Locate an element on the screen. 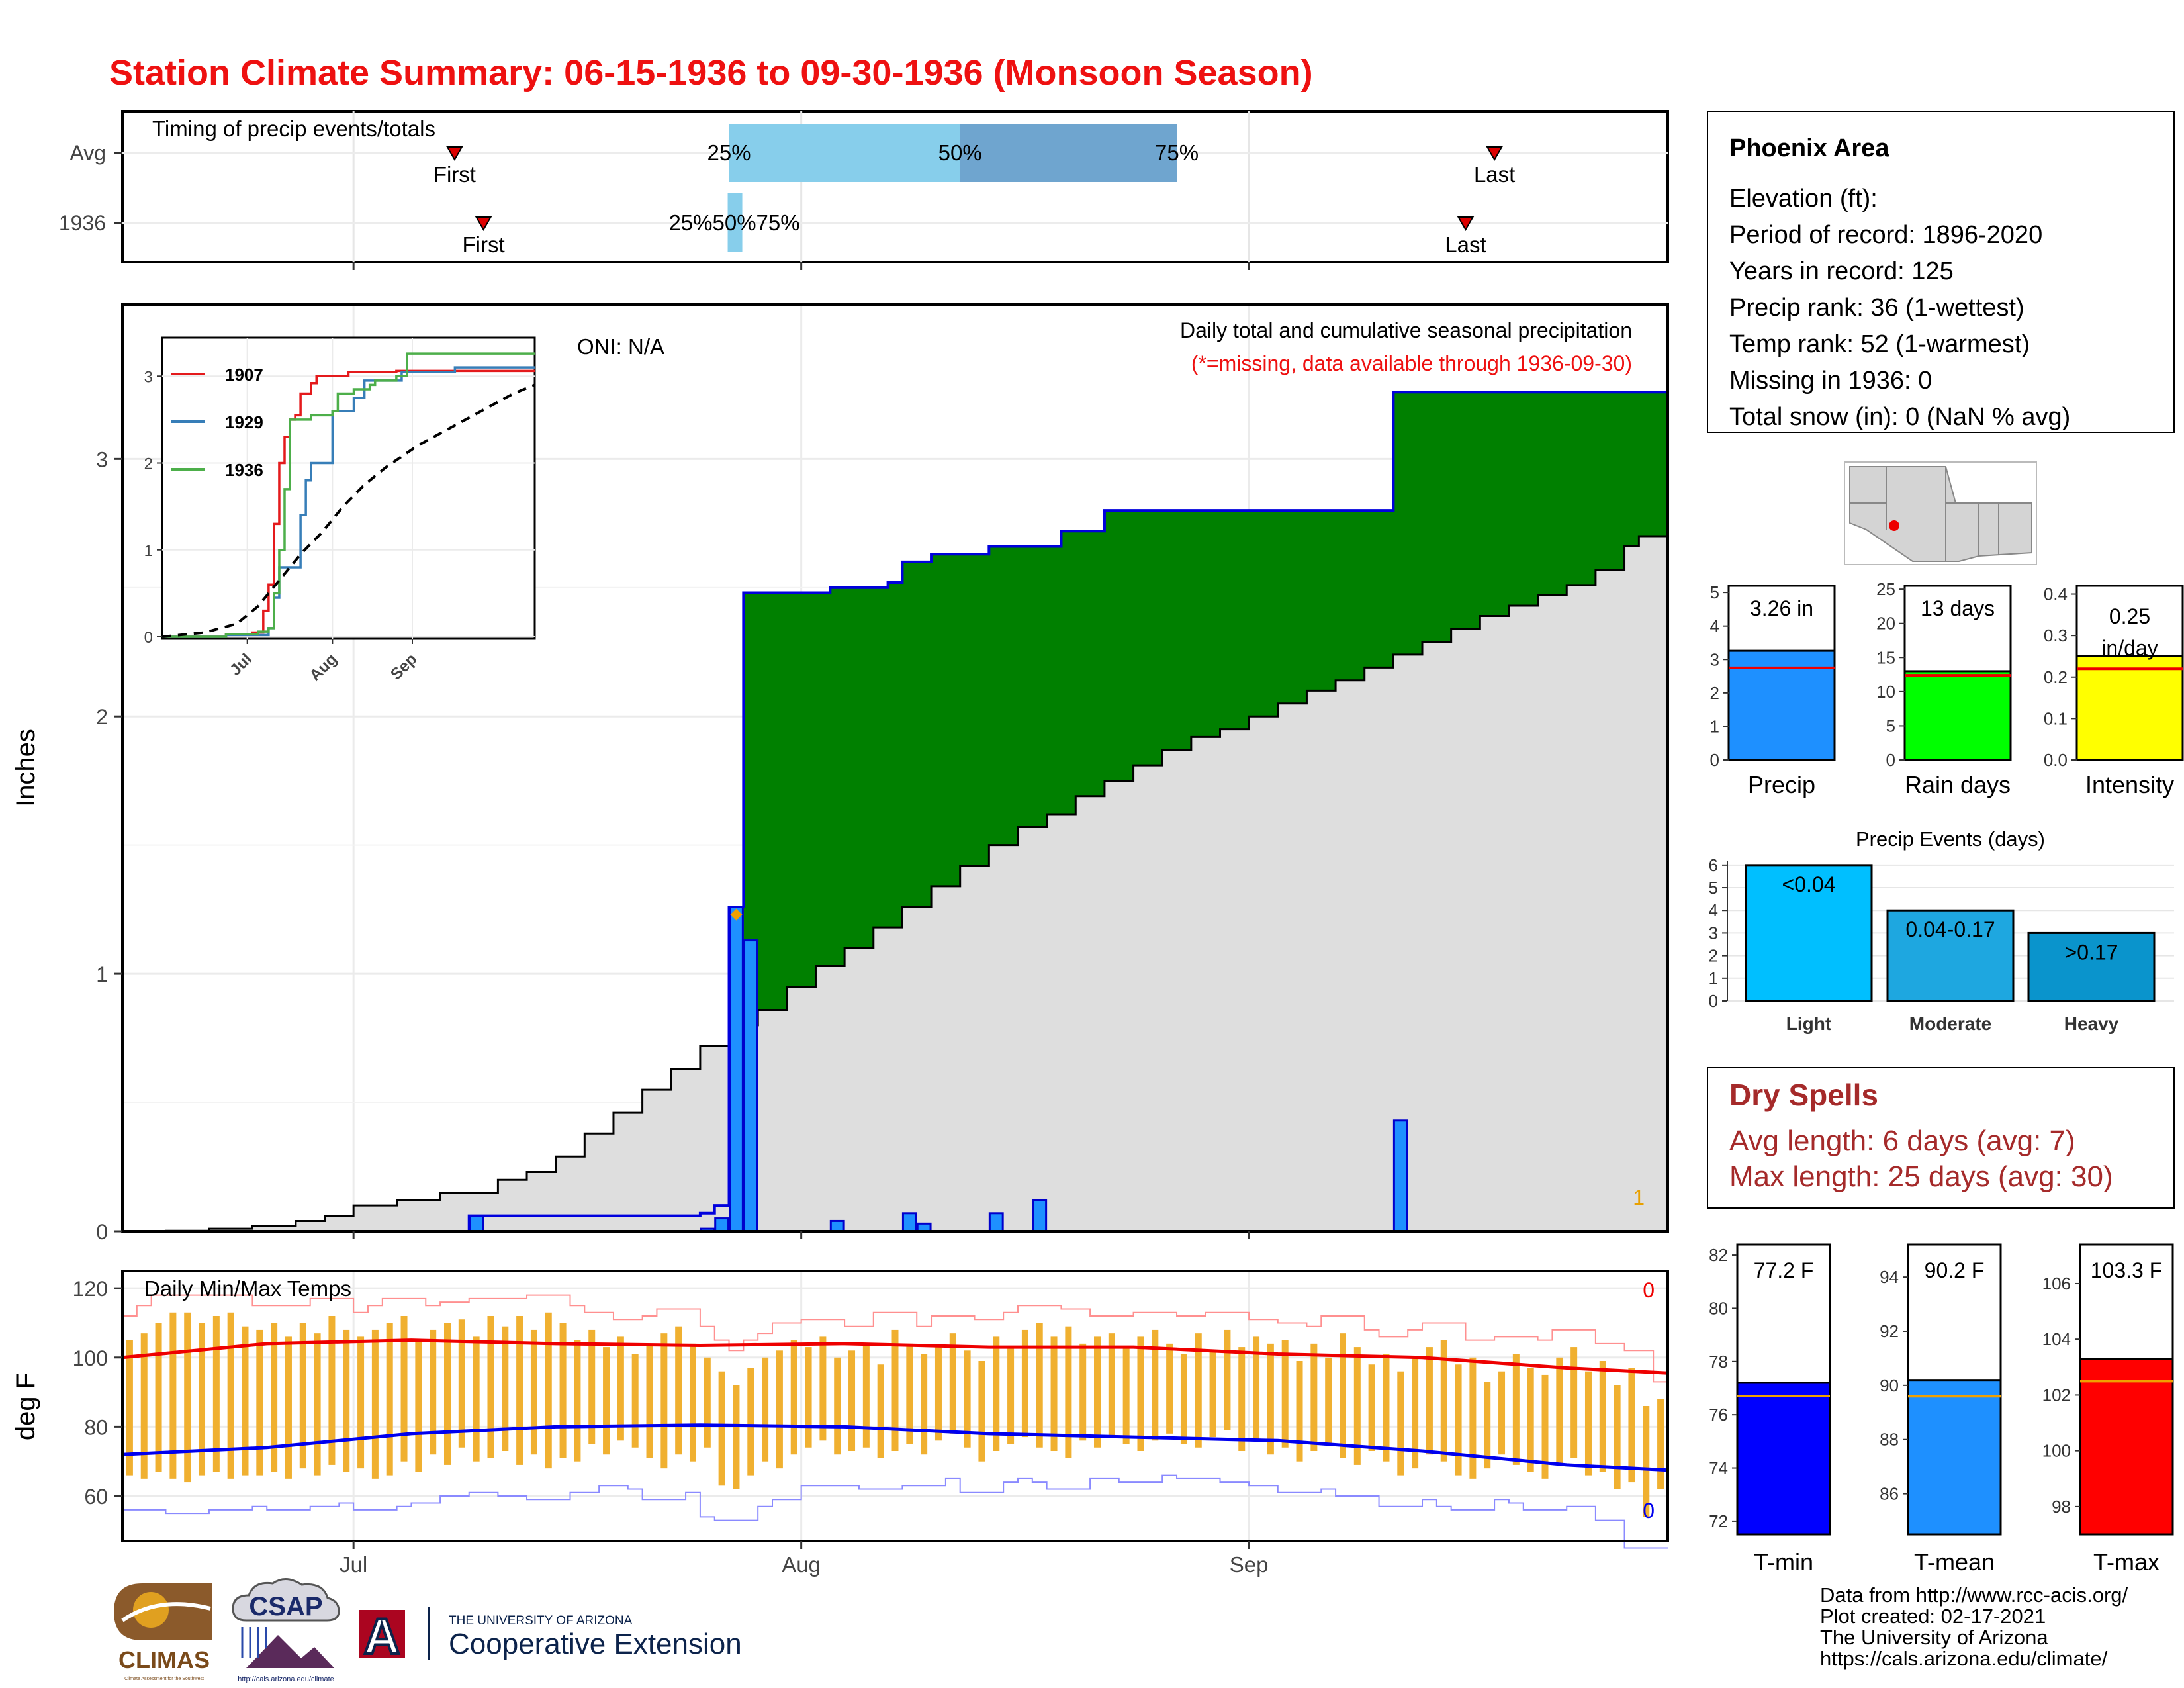 Image resolution: width=2184 pixels, height=1688 pixels. temp-summary-value-label: 103.3 F is located at coordinates (2127, 1270).